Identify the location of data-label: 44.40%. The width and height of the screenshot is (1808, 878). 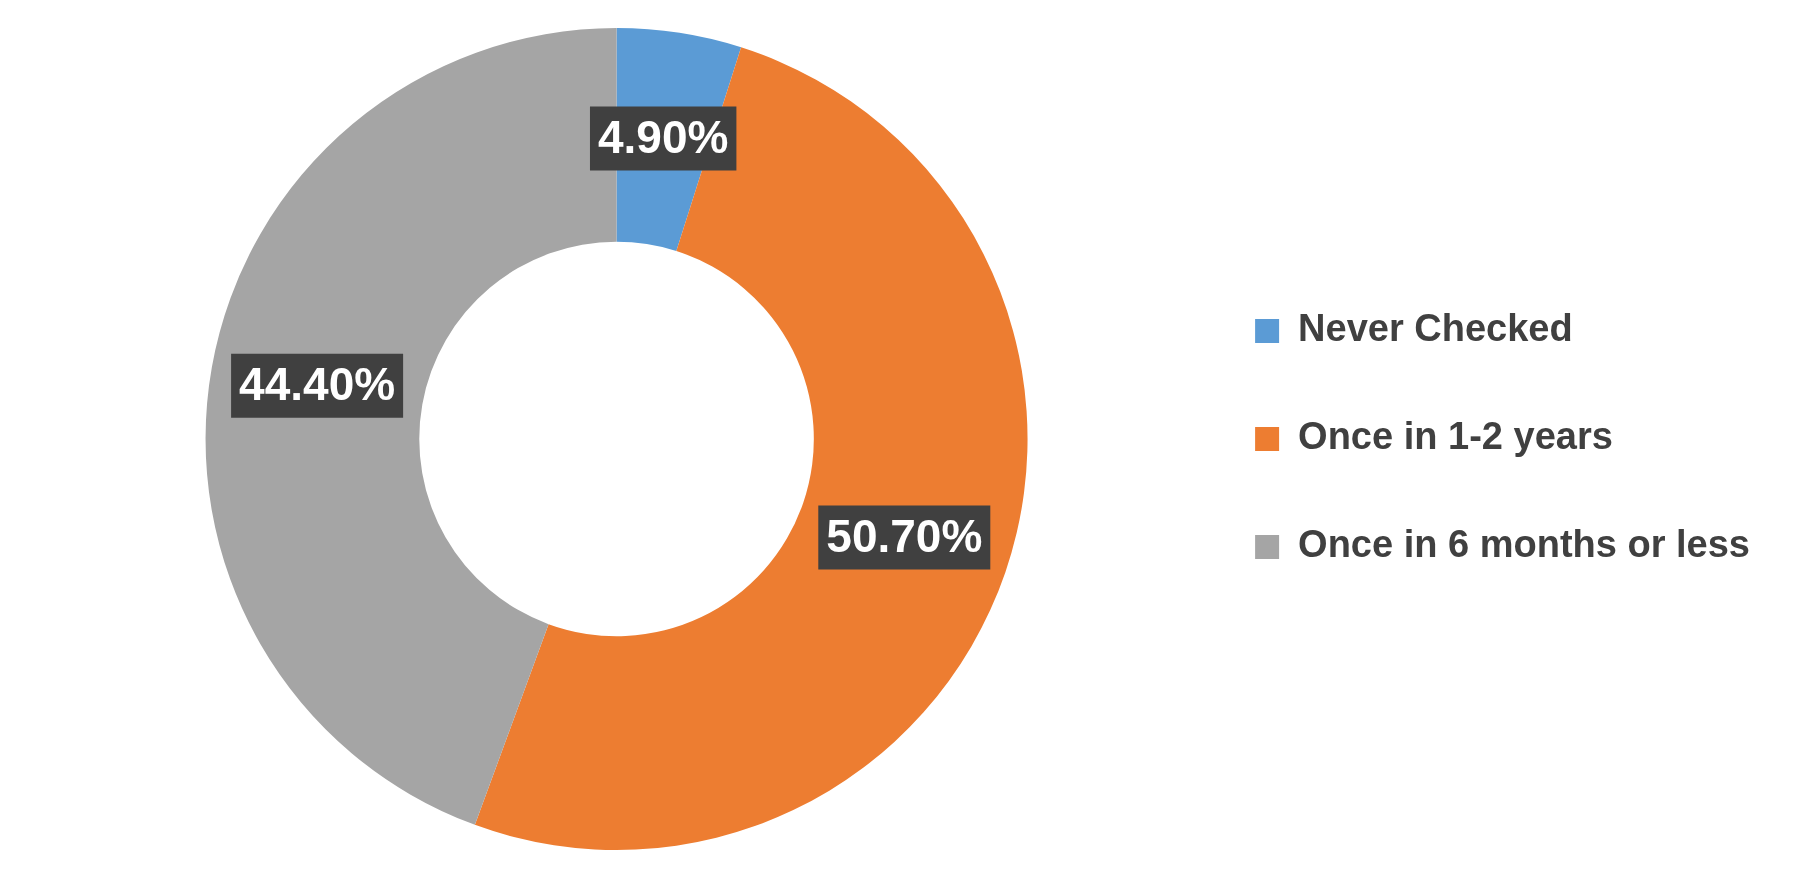
(317, 384).